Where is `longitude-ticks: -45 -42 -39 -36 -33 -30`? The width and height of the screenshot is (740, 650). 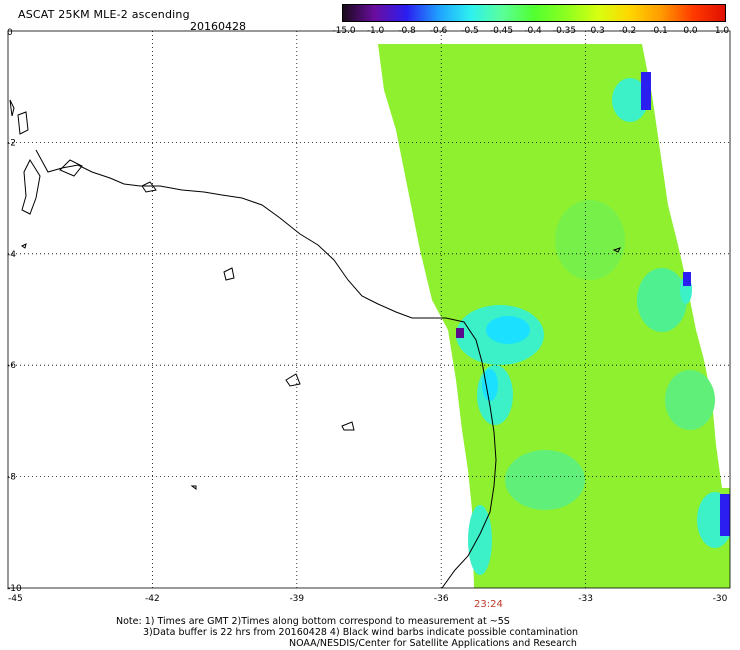
longitude-ticks: -45 -42 -39 -36 -33 -30 is located at coordinates (368, 599).